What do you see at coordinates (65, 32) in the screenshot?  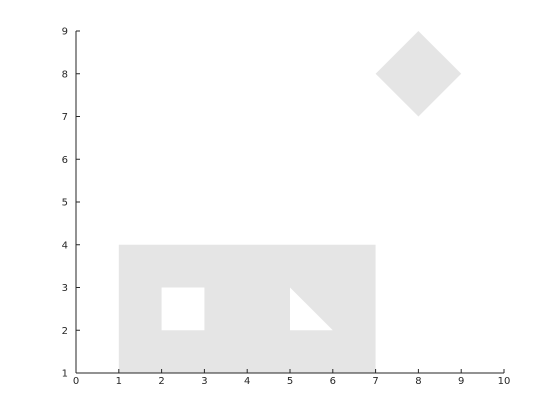 I see `y-tick-label: 9` at bounding box center [65, 32].